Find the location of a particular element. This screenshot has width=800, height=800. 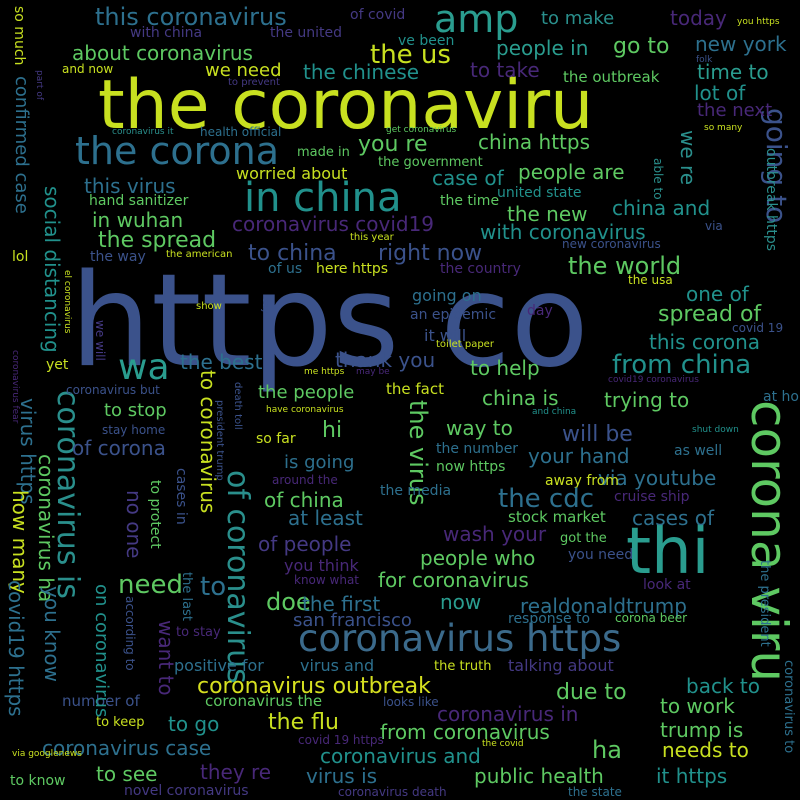

word-response-to: response to is located at coordinates (549, 619).